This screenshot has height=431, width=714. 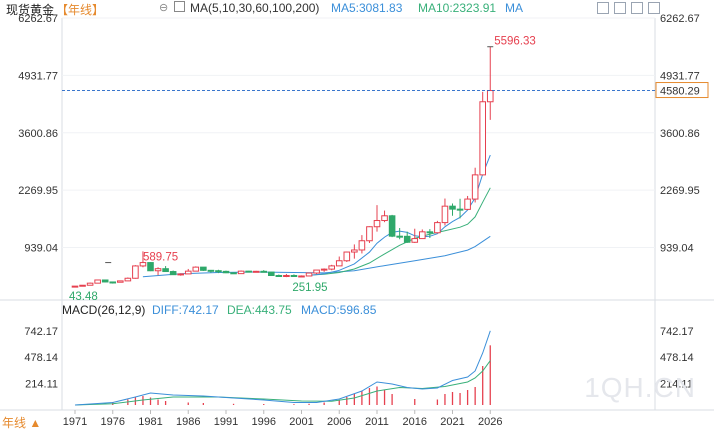 I want to click on minimize-icon, so click(x=620, y=8).